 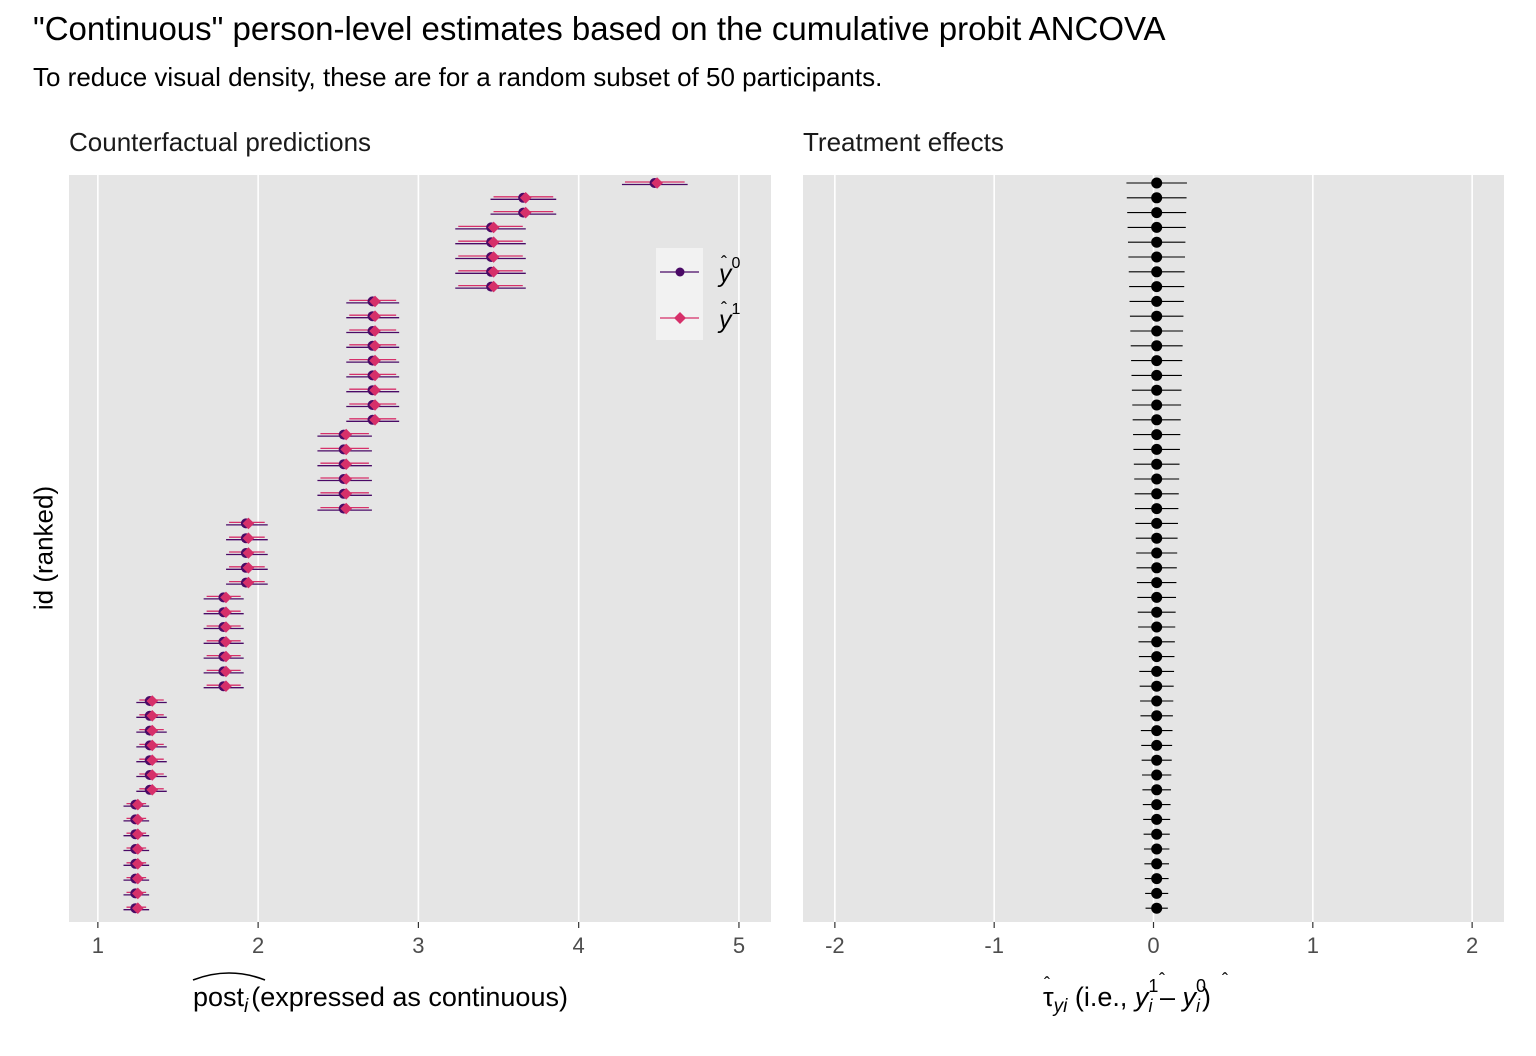 What do you see at coordinates (1127, 996) in the screenshot?
I see `x-axis-label-text: τyi (i.e., y1 i – y0 i)` at bounding box center [1127, 996].